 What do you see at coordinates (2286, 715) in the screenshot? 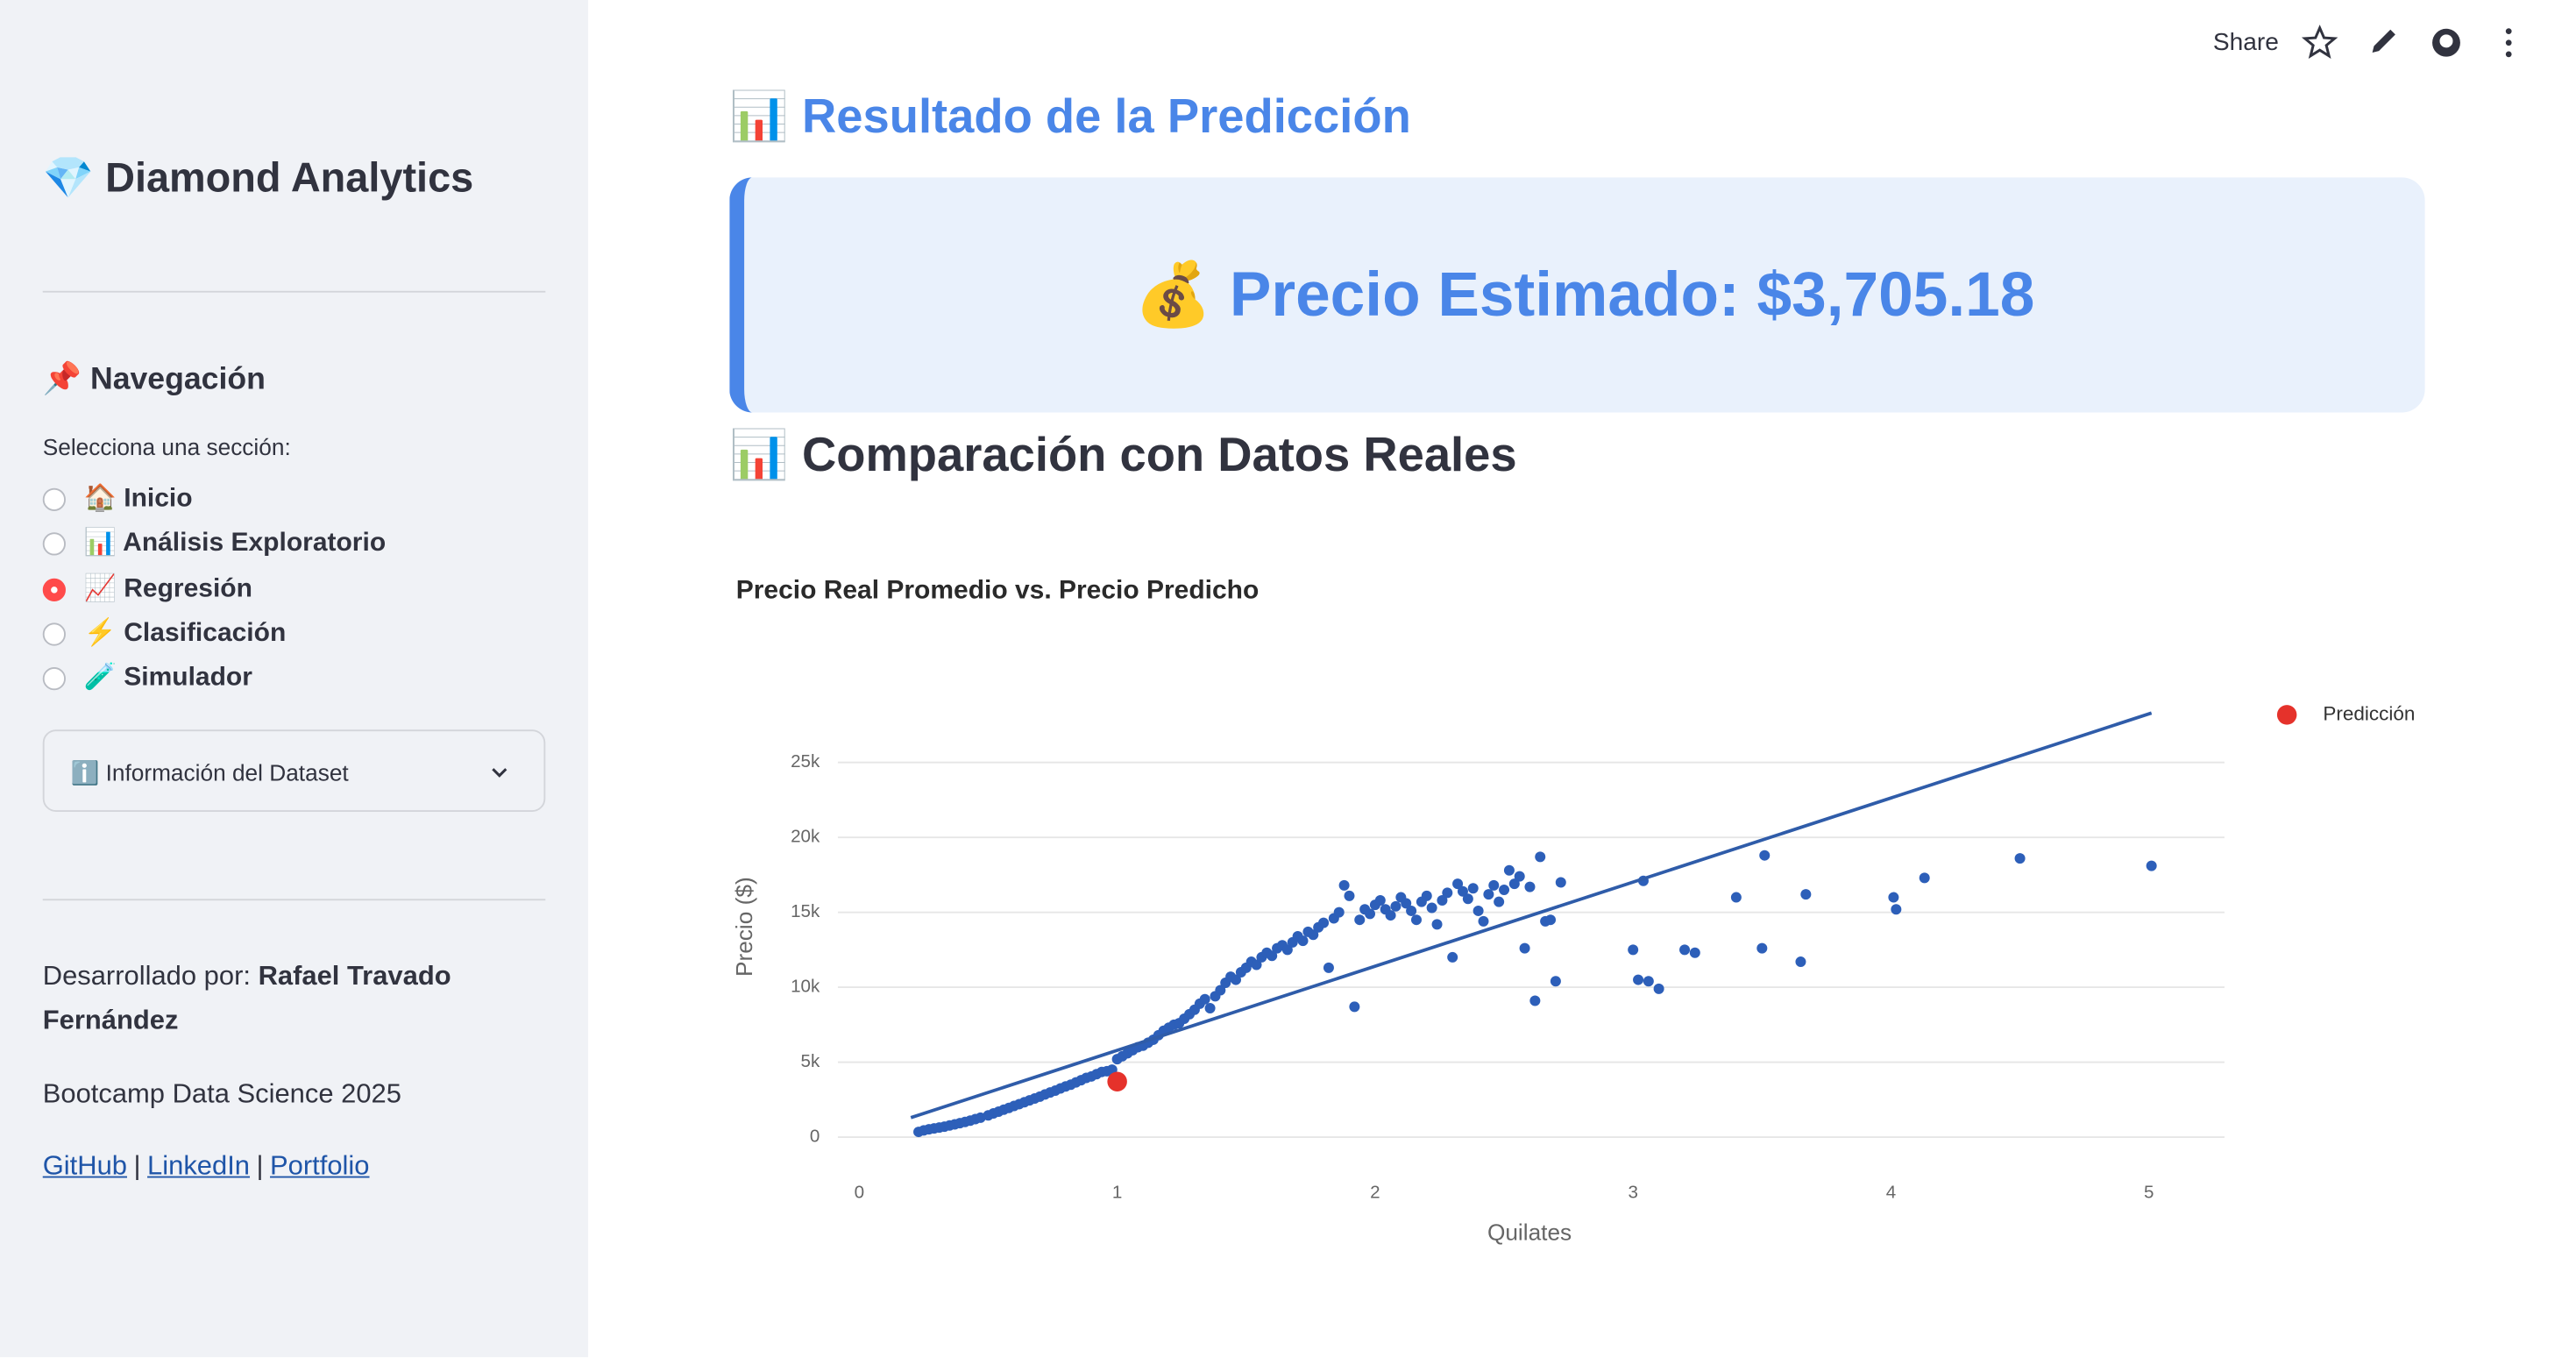
I see `legend-marker` at bounding box center [2286, 715].